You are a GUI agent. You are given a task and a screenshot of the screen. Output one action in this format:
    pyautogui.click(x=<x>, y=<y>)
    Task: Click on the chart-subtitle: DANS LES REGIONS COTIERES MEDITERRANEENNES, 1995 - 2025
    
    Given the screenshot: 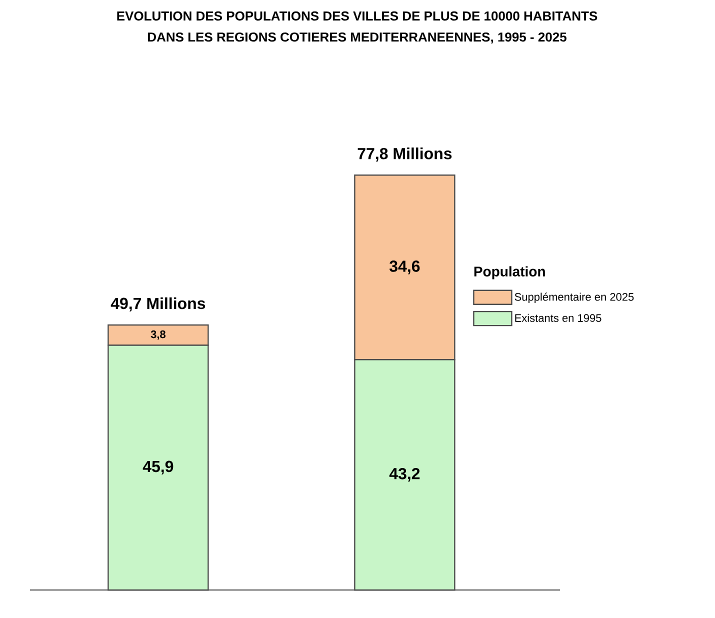 What is the action you would take?
    pyautogui.click(x=357, y=38)
    